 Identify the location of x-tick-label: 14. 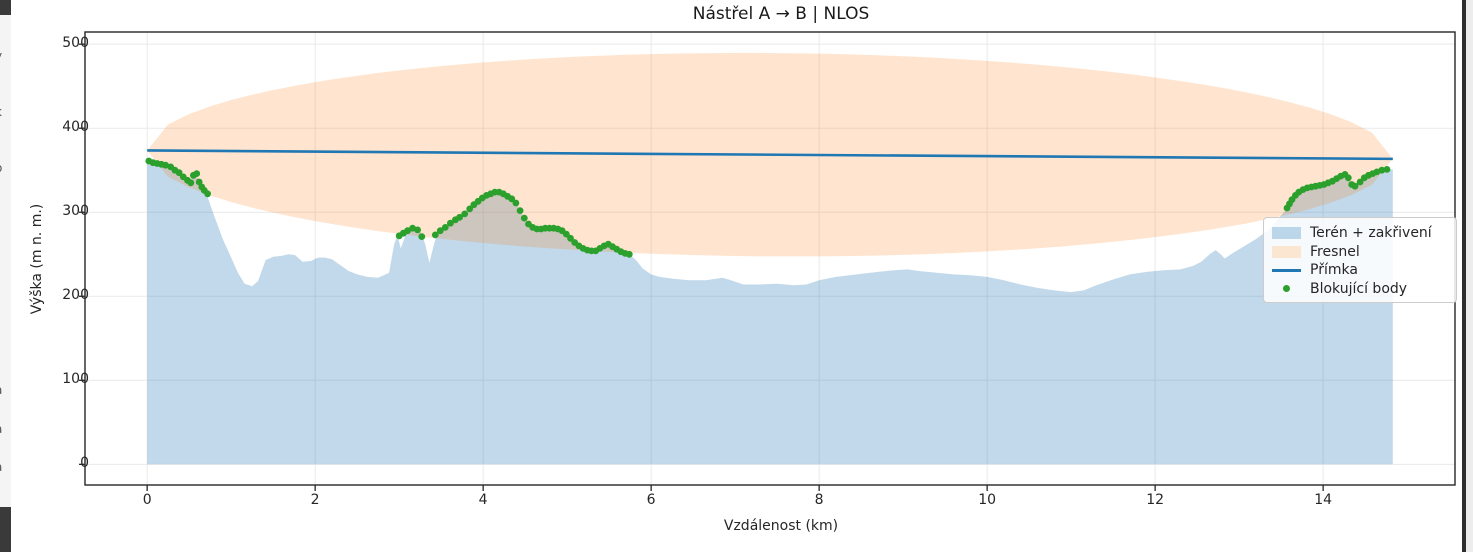
(1323, 500).